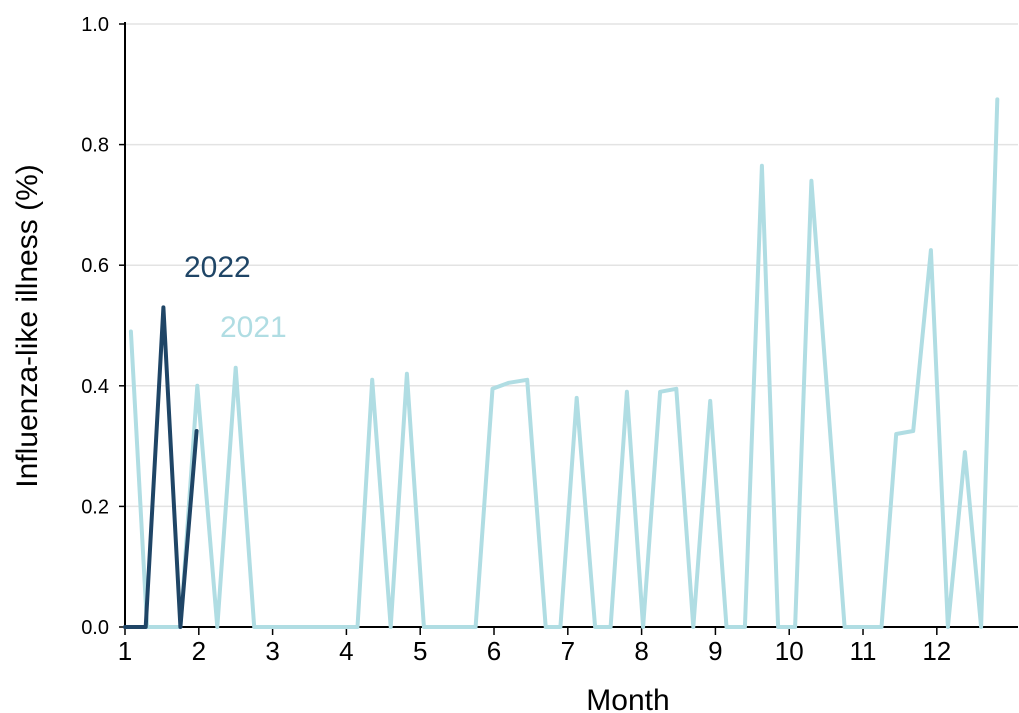  What do you see at coordinates (936, 651) in the screenshot?
I see `x-tick-label: 12` at bounding box center [936, 651].